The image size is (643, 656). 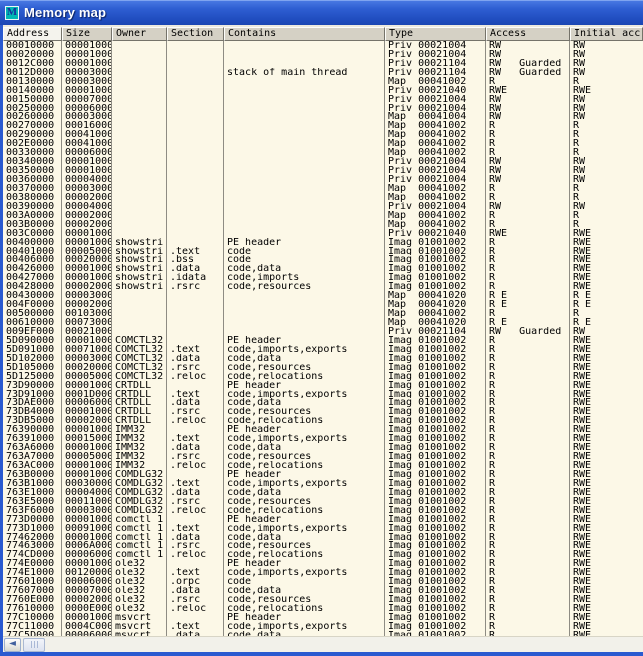 What do you see at coordinates (323, 233) in the screenshot?
I see `table-row: 003C0000 00001000 Priv 00021040 RWE RWE` at bounding box center [323, 233].